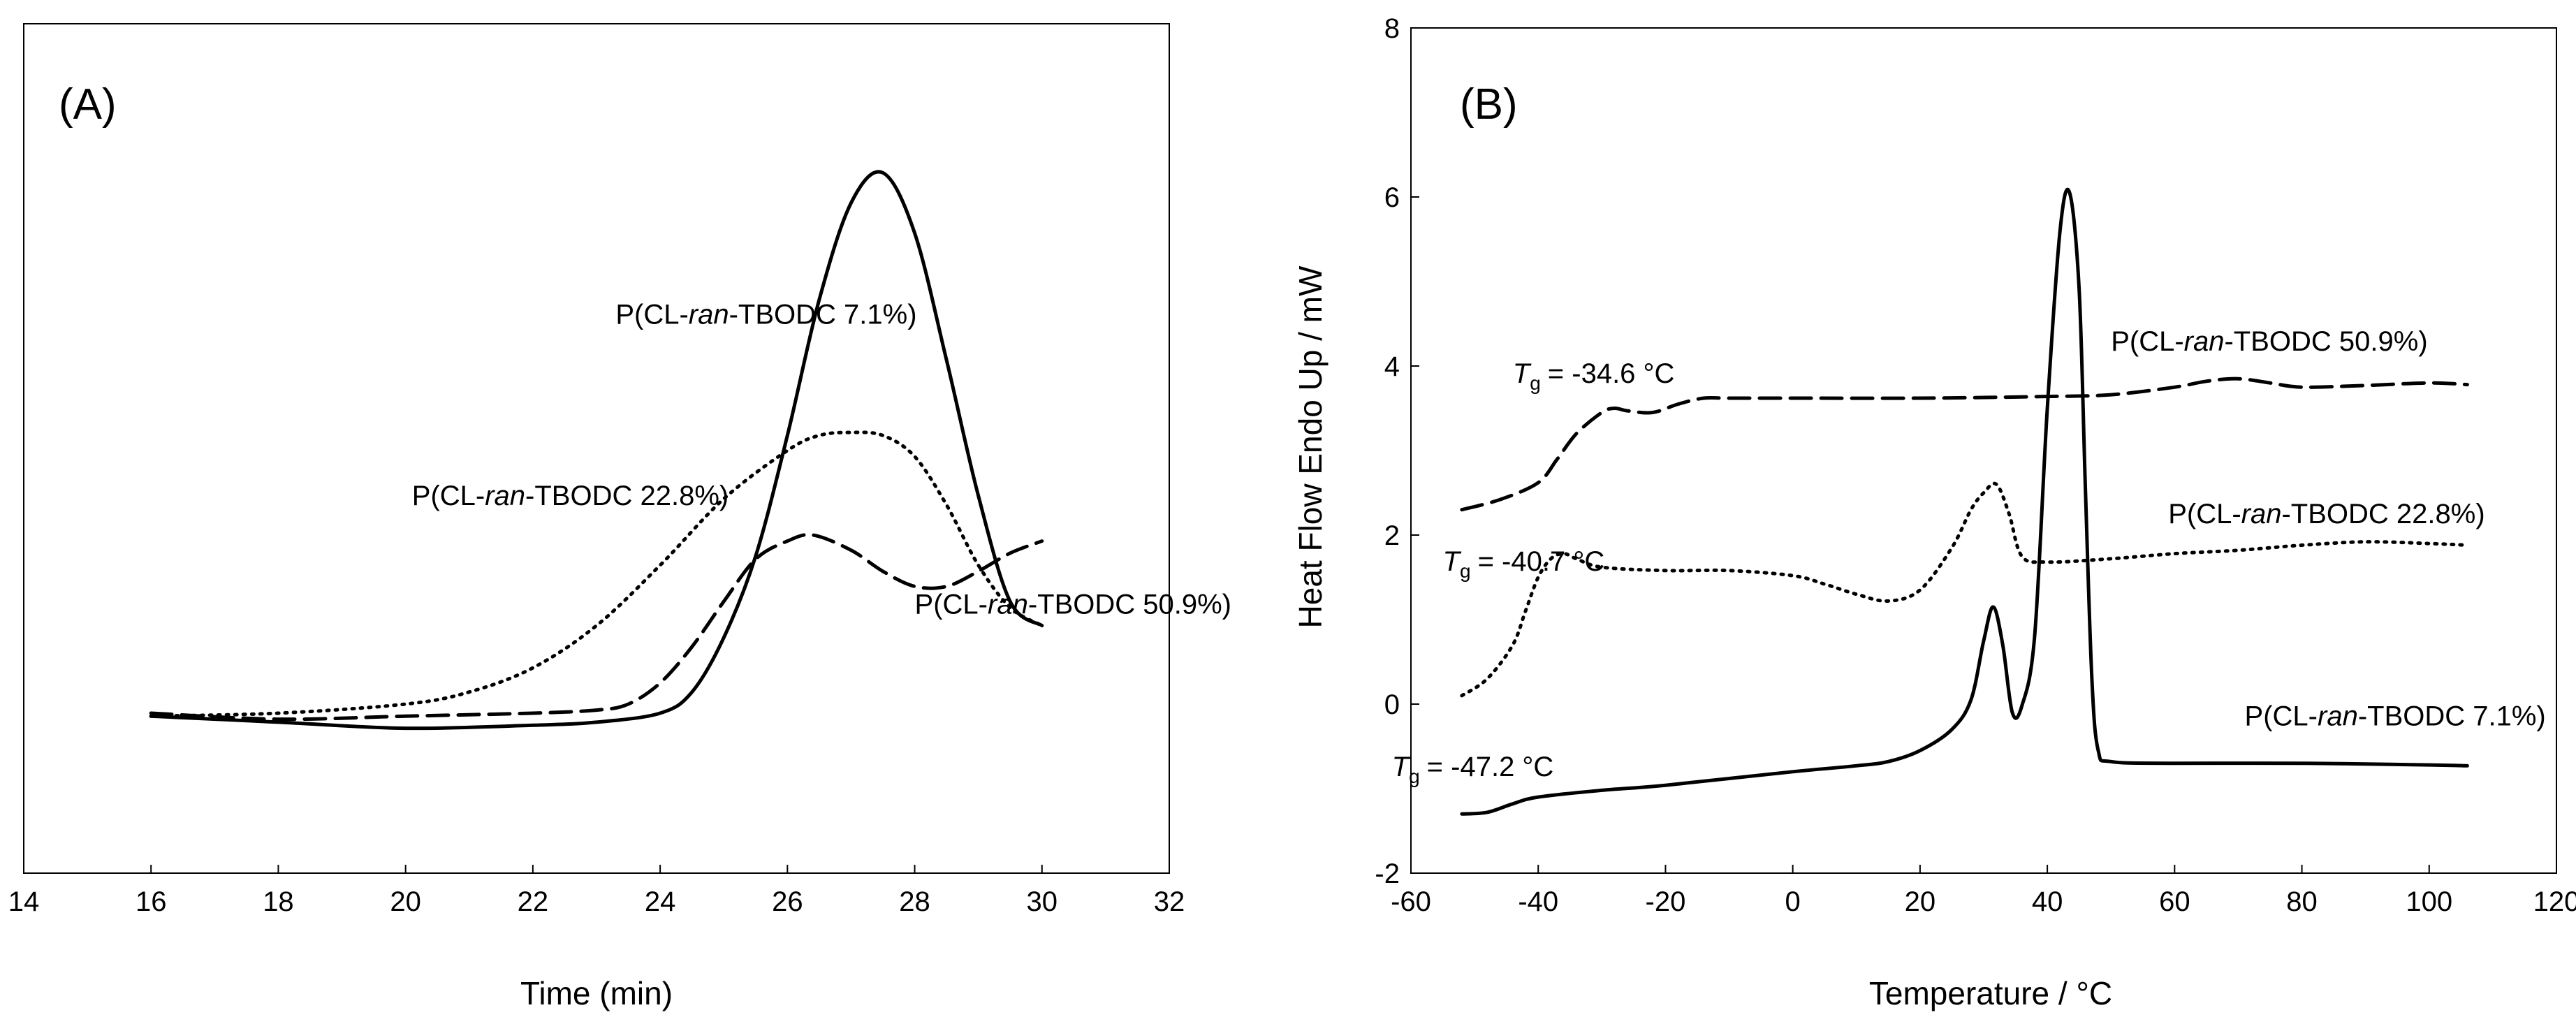 The image size is (2576, 1031). What do you see at coordinates (1387, 874) in the screenshot?
I see `panel-b-y-tick-label: -2` at bounding box center [1387, 874].